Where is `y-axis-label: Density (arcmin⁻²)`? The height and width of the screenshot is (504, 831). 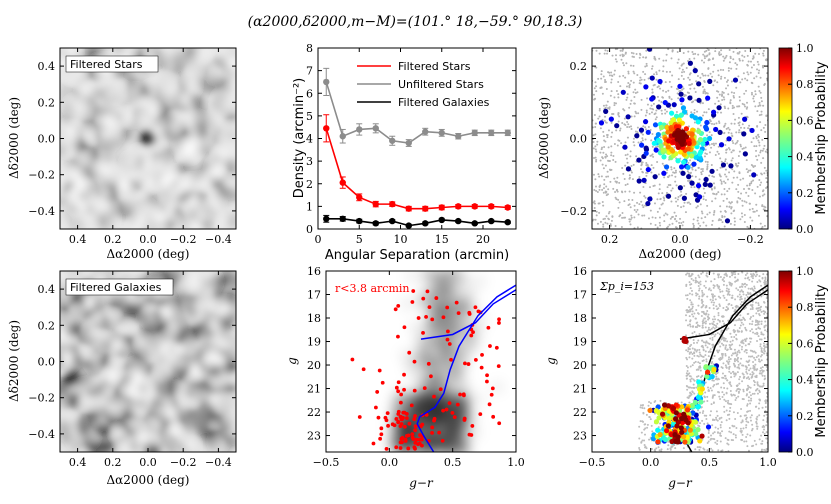
y-axis-label: Density (arcmin⁻²) is located at coordinates (299, 138).